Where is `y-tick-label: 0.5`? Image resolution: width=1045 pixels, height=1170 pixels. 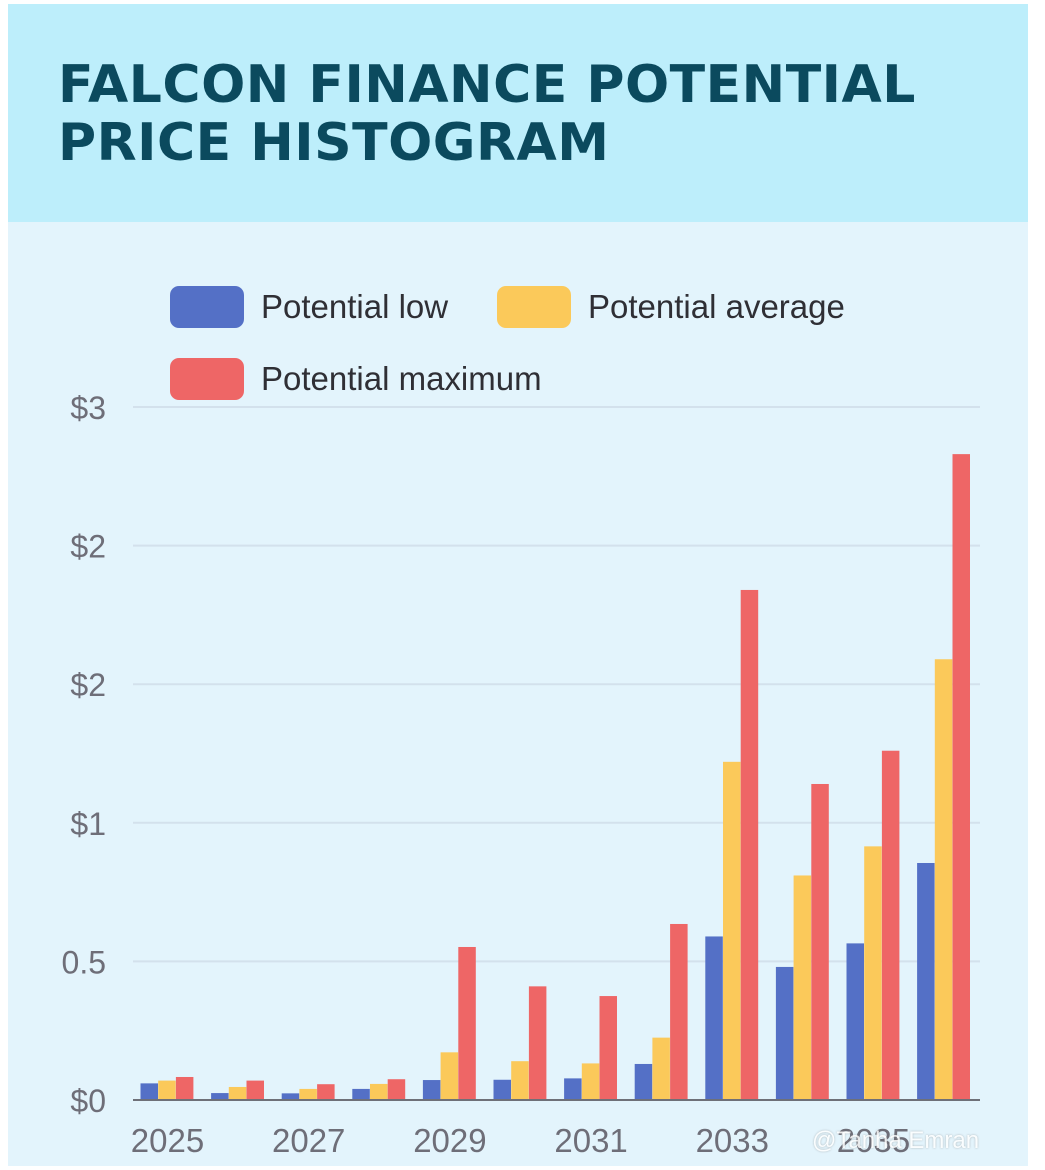
y-tick-label: 0.5 is located at coordinates (84, 962).